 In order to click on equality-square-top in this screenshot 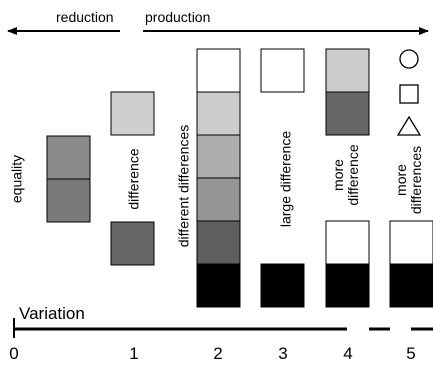, I will do `click(68, 157)`.